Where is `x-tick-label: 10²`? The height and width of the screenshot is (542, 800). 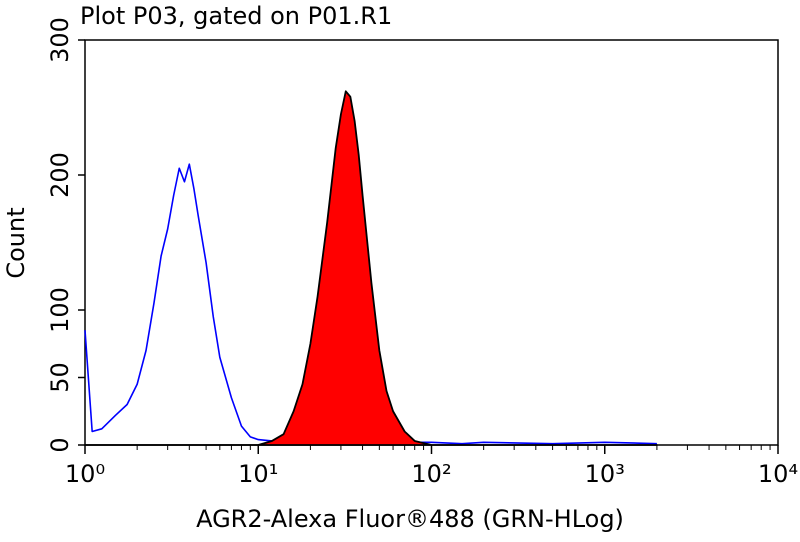
x-tick-label: 10² is located at coordinates (431, 474).